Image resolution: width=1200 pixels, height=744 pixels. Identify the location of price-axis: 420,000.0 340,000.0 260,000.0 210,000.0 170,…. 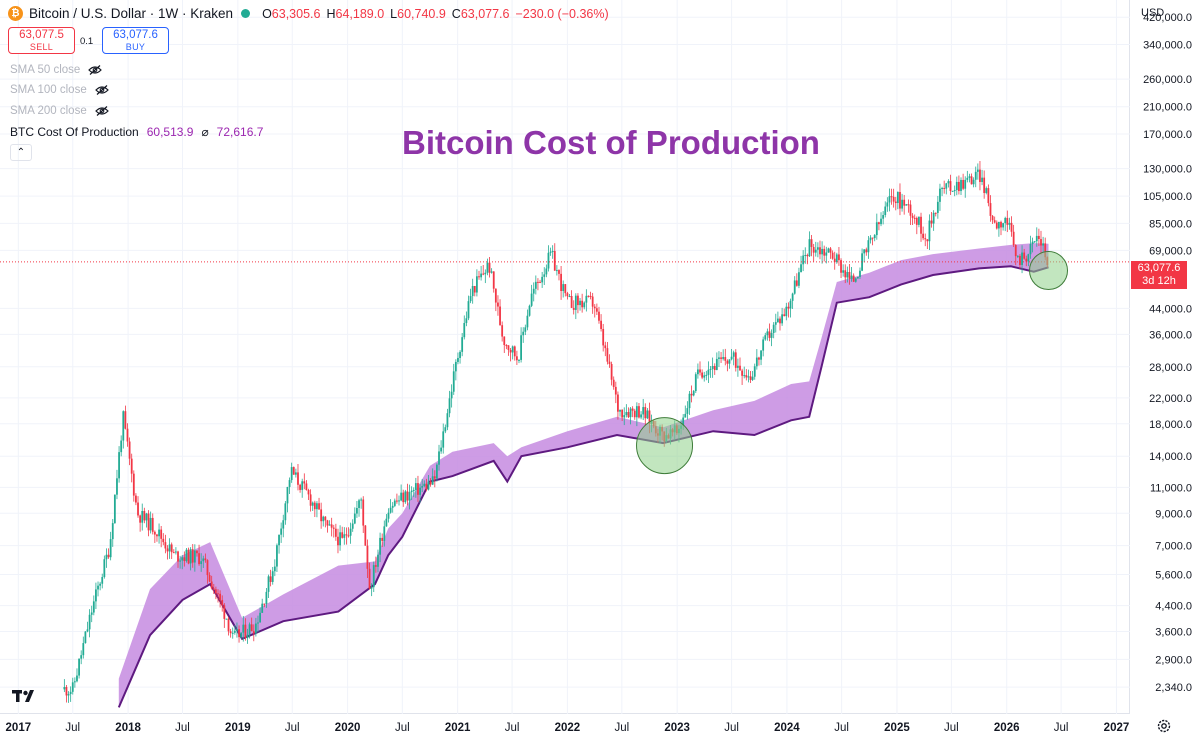
(1165, 357).